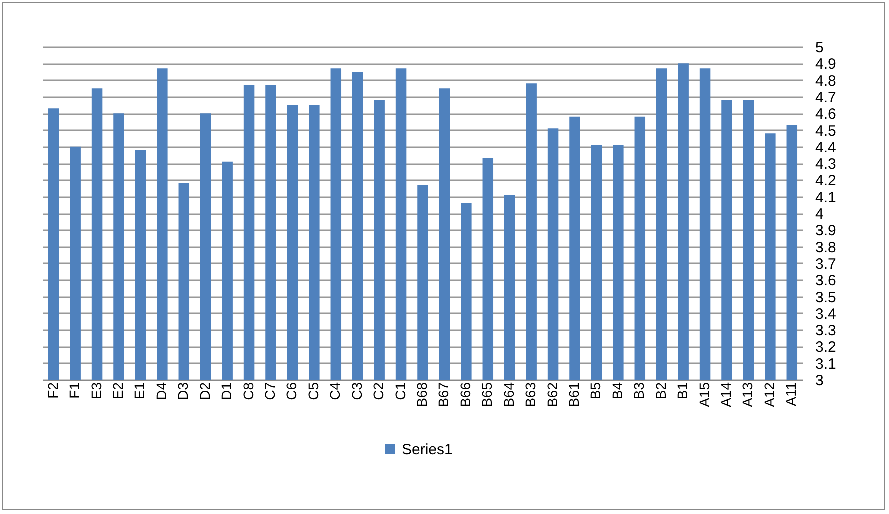 The height and width of the screenshot is (514, 889). I want to click on y-tick-label: 4.7, so click(826, 97).